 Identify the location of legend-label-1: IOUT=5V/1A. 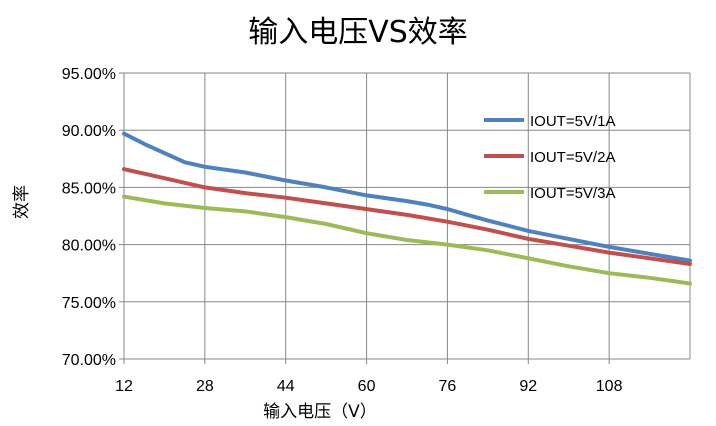
(572, 121).